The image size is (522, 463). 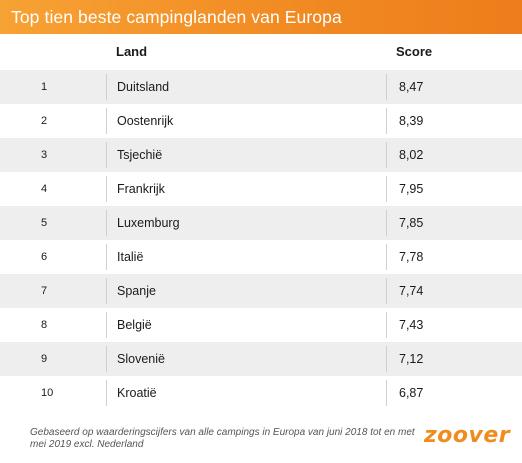 What do you see at coordinates (44, 155) in the screenshot?
I see `rank-cell: 3` at bounding box center [44, 155].